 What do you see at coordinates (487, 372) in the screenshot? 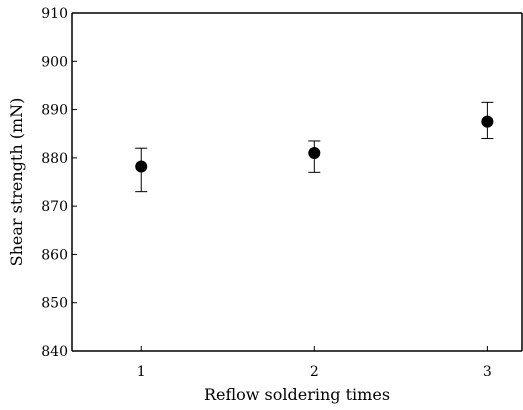
I see `x-tick-label: 3` at bounding box center [487, 372].